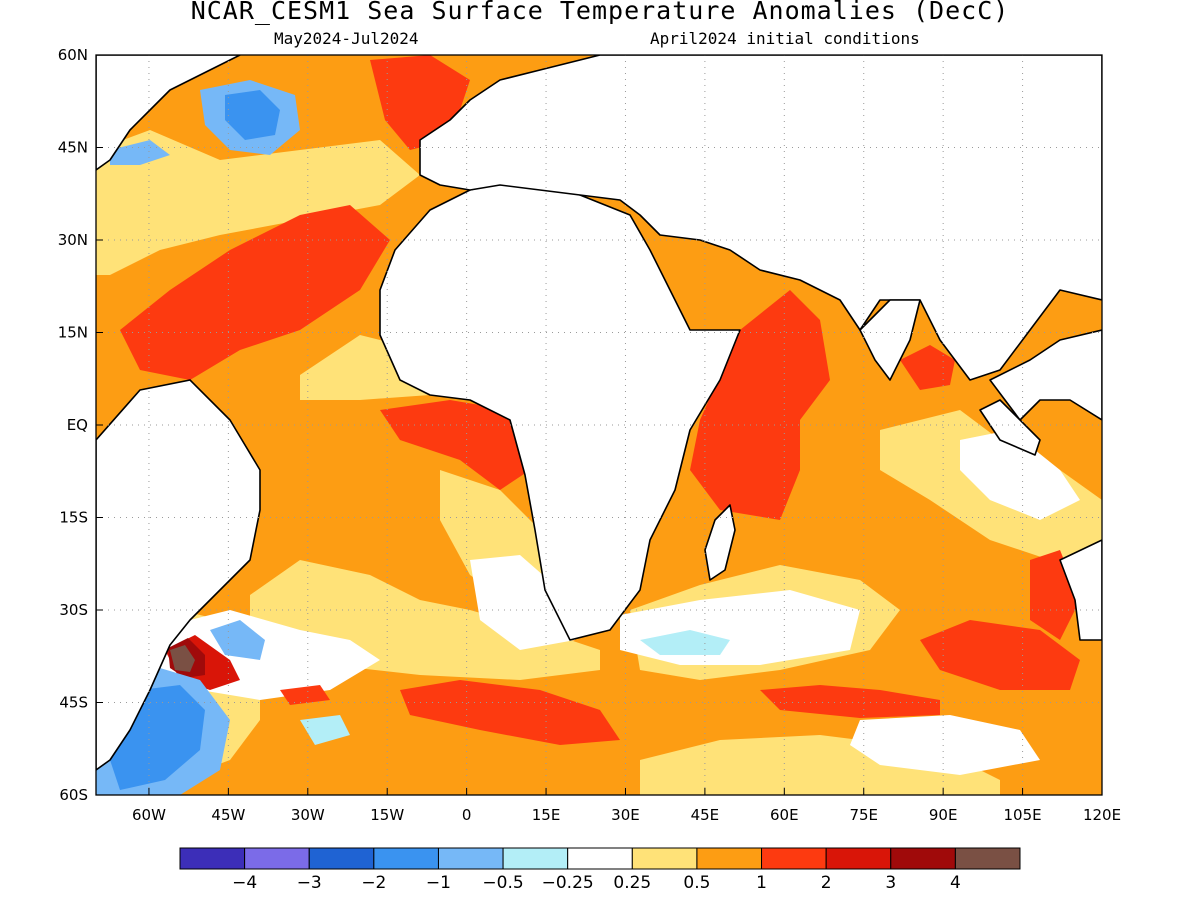 The image size is (1200, 900). I want to click on colorbar-label: −3, so click(309, 883).